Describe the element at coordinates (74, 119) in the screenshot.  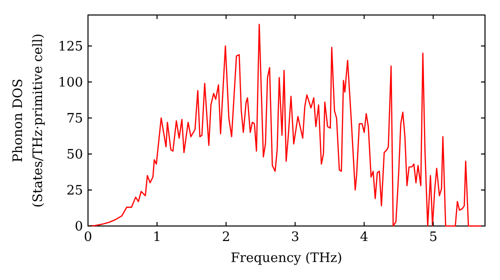
I see `y-tick-label: 75` at that location.